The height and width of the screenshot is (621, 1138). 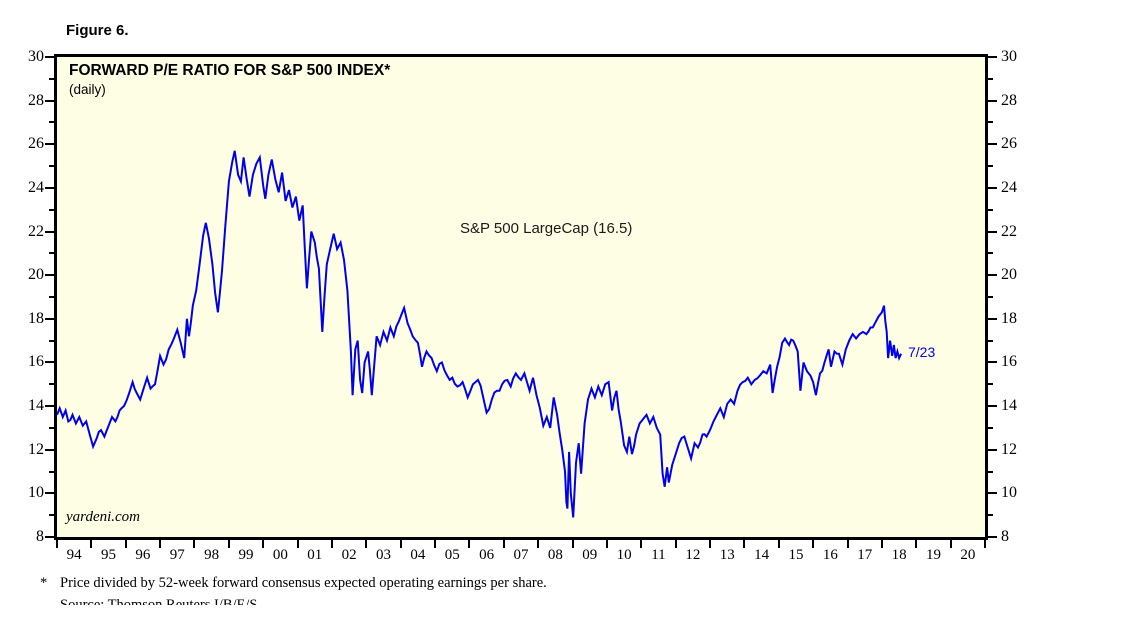 I want to click on y-axis-label-left: 26, so click(x=36, y=144).